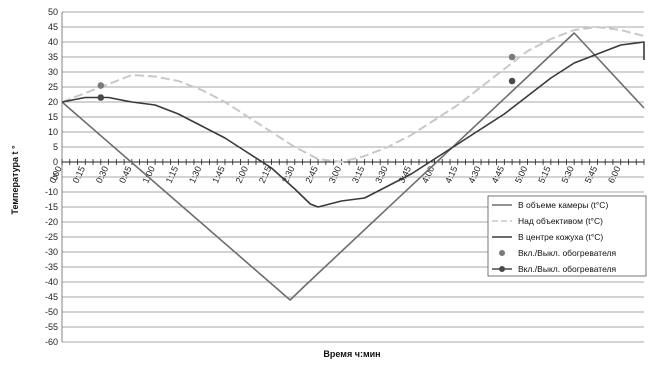  Describe the element at coordinates (53, 87) in the screenshot. I see `y-tick-label: 25` at that location.